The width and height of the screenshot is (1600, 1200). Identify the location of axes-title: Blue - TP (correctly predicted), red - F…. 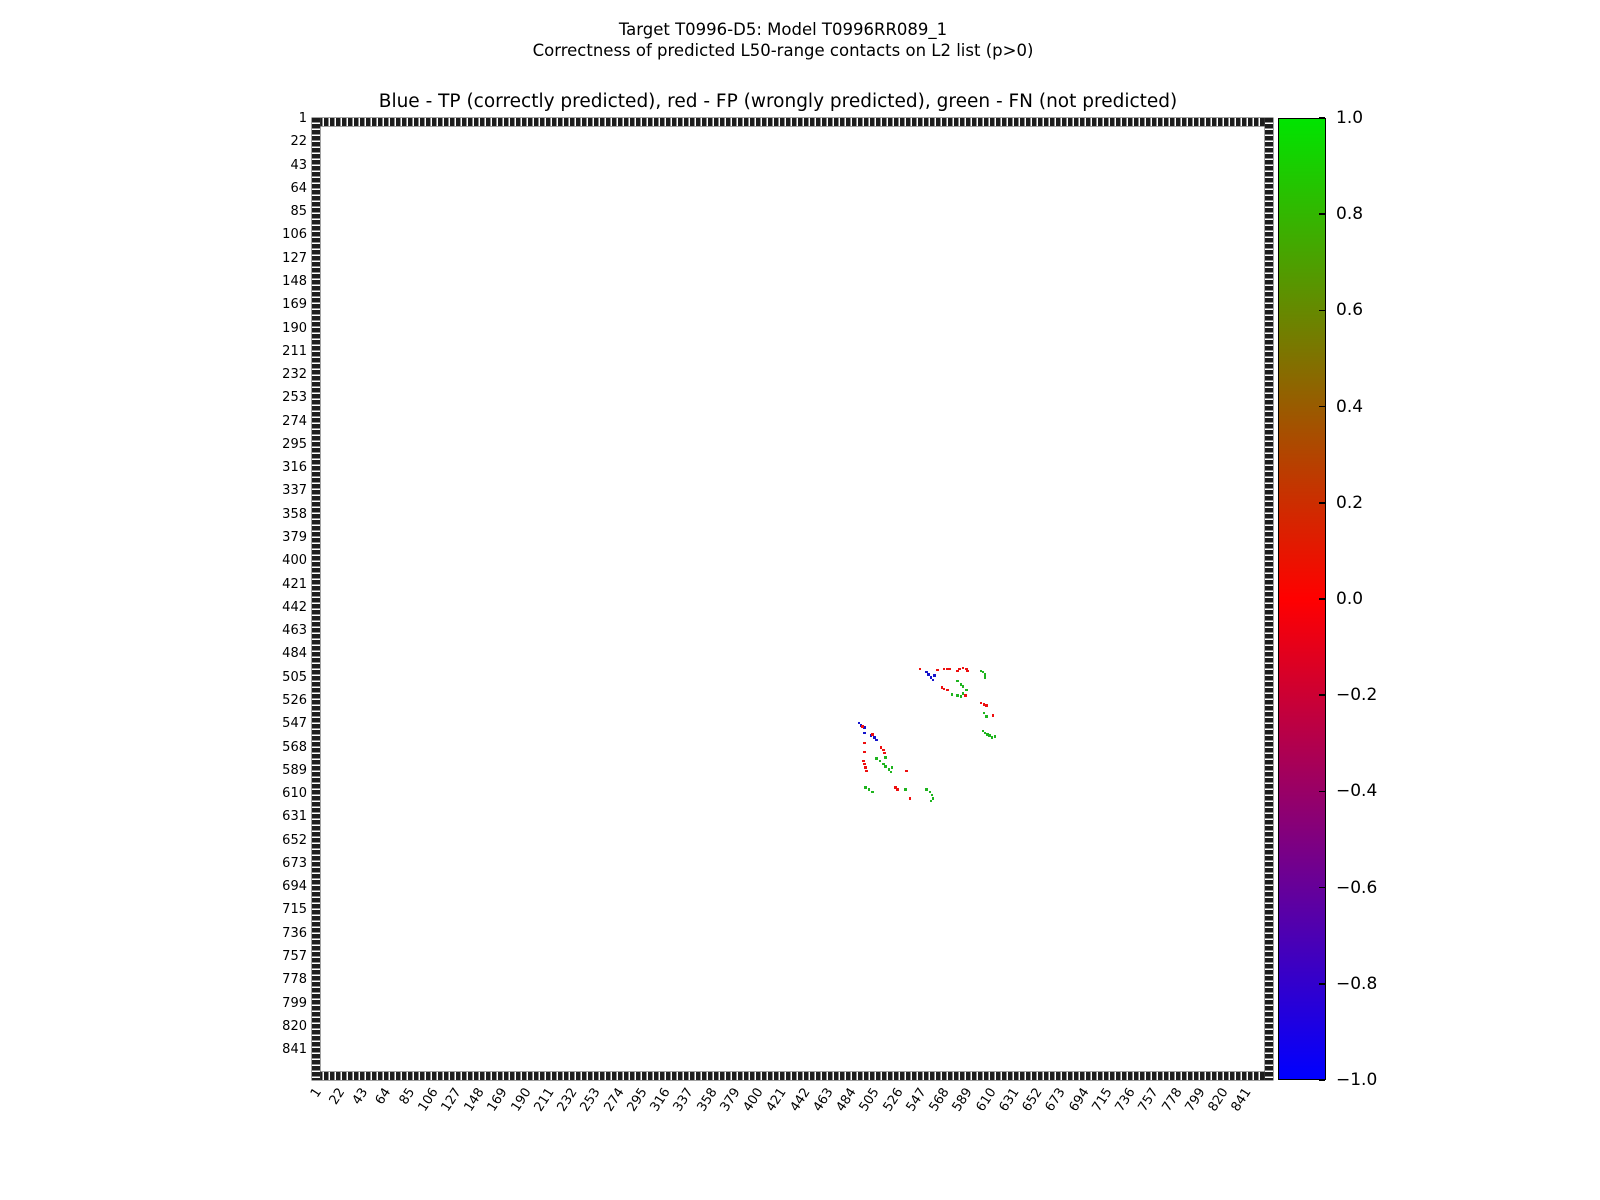
(778, 101).